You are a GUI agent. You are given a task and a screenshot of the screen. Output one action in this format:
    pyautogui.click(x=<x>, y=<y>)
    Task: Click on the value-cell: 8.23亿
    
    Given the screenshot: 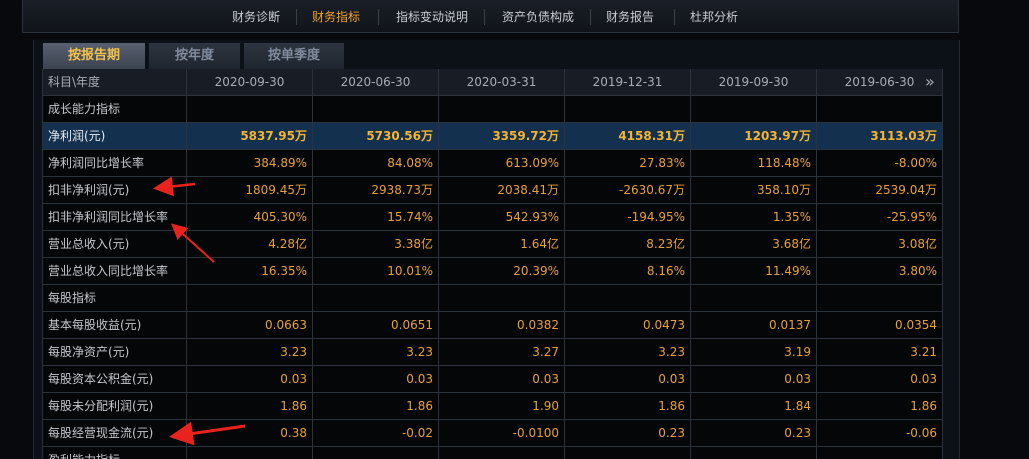 What is the action you would take?
    pyautogui.click(x=628, y=244)
    